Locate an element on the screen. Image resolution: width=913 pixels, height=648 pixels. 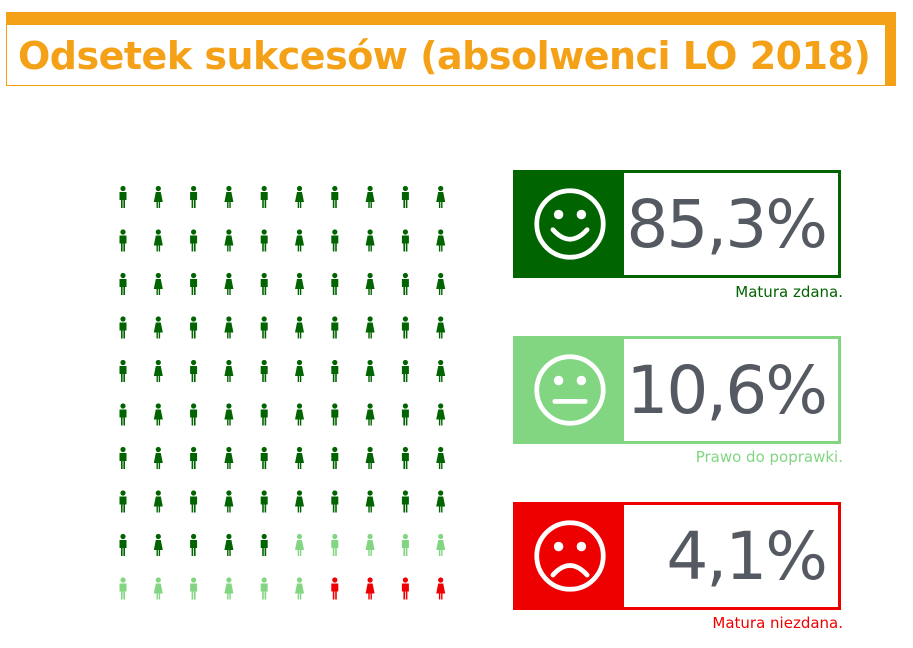
smiling-face-icon is located at coordinates (570, 224).